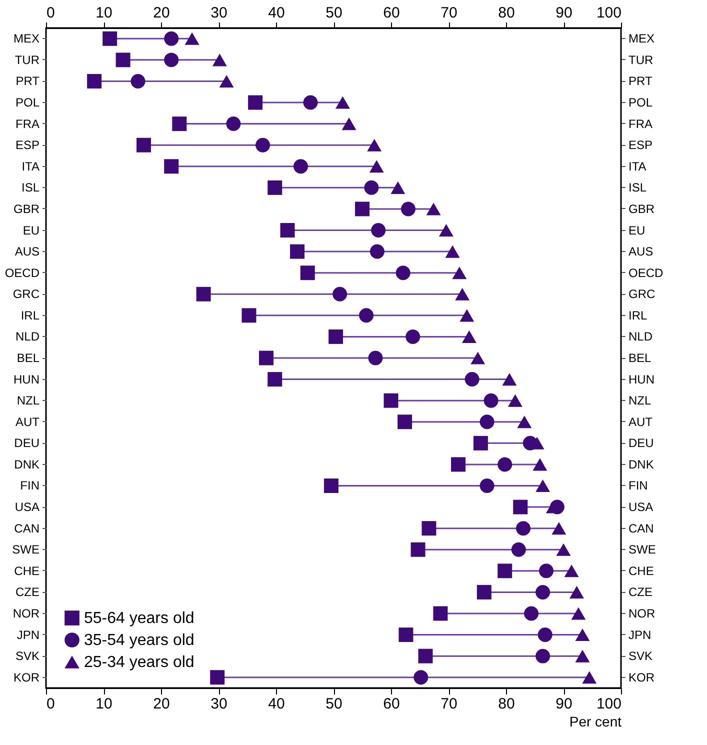  I want to click on y-tick-label: IRL, so click(638, 315).